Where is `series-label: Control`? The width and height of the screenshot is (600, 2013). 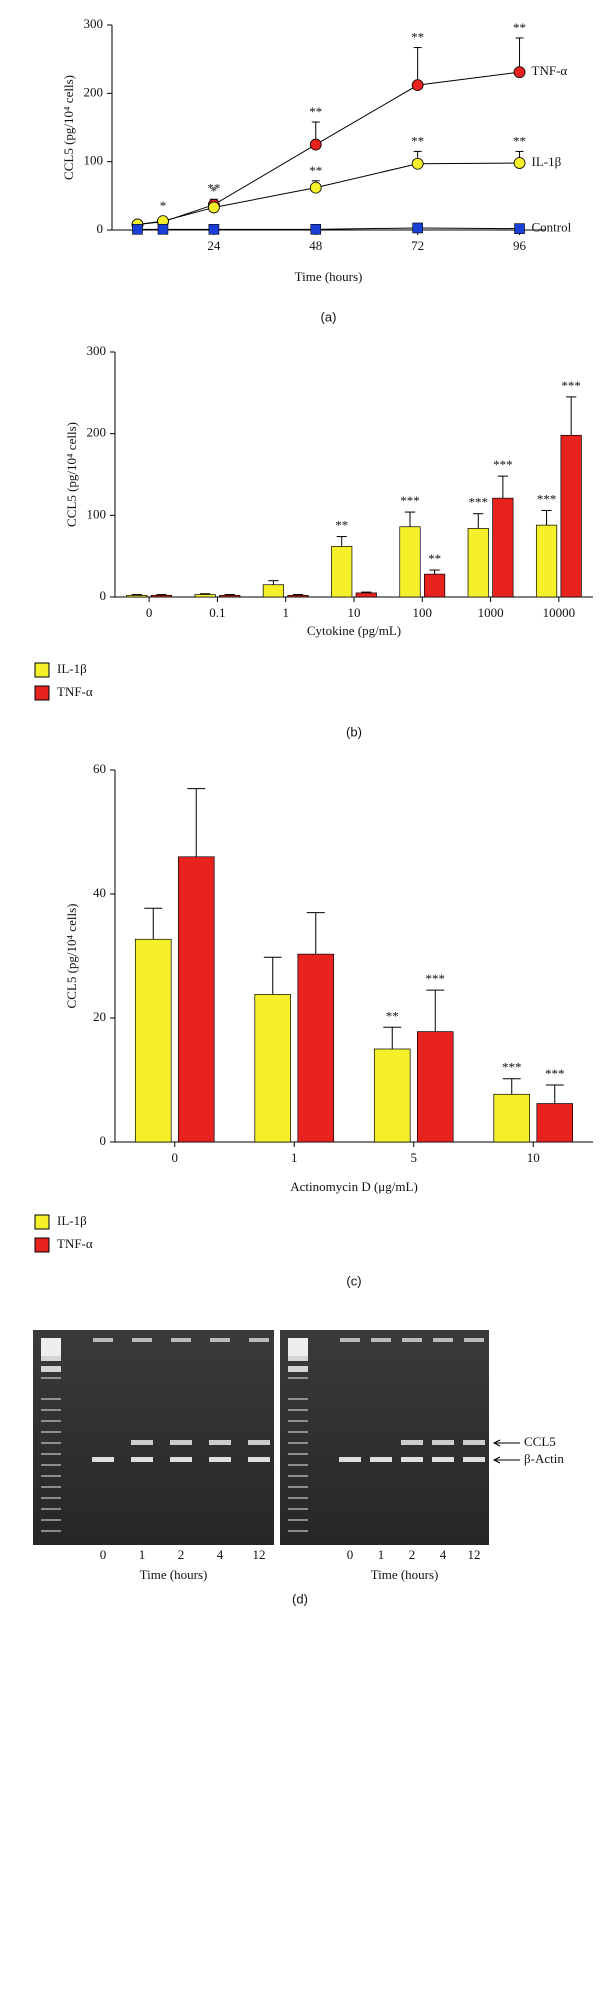
series-label: Control is located at coordinates (552, 227).